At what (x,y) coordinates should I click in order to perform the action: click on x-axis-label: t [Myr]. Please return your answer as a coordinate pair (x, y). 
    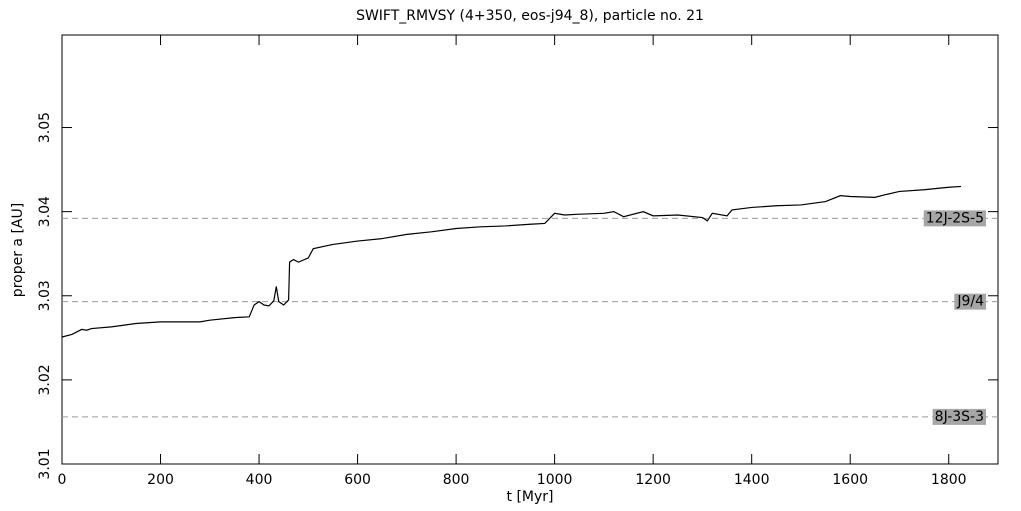
    Looking at the image, I should click on (530, 497).